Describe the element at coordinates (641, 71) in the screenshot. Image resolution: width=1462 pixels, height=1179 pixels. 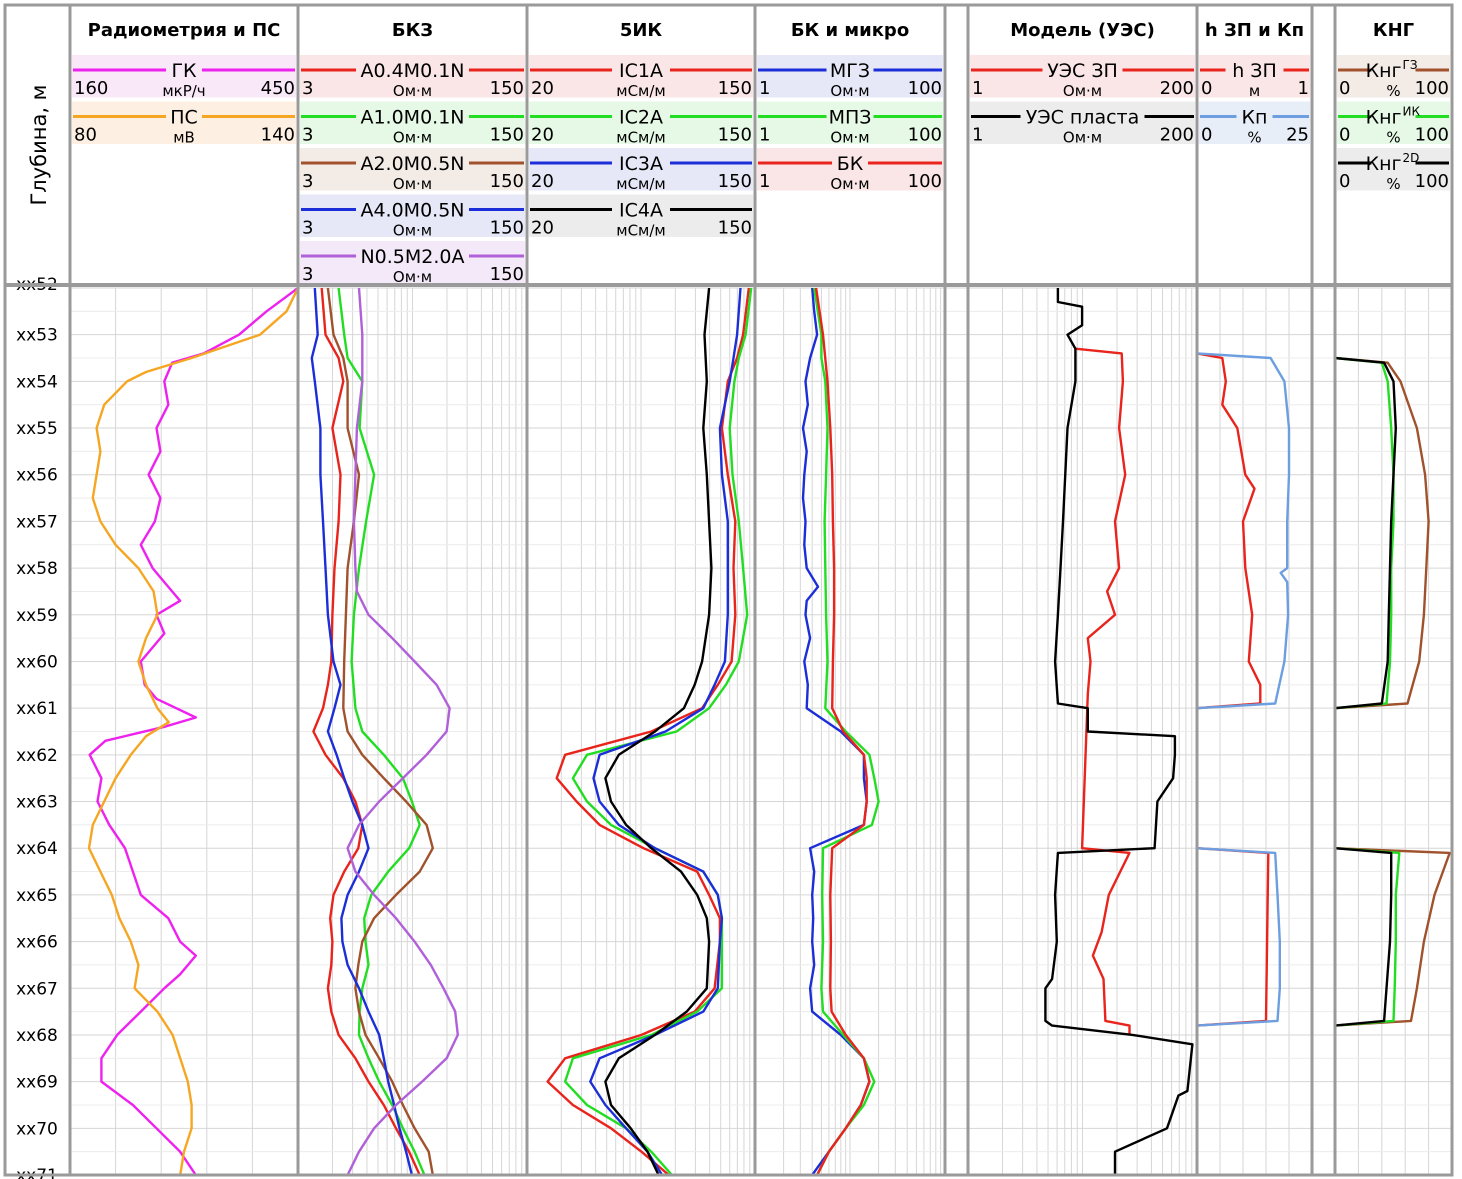
I see `curve-name: IC1A` at that location.